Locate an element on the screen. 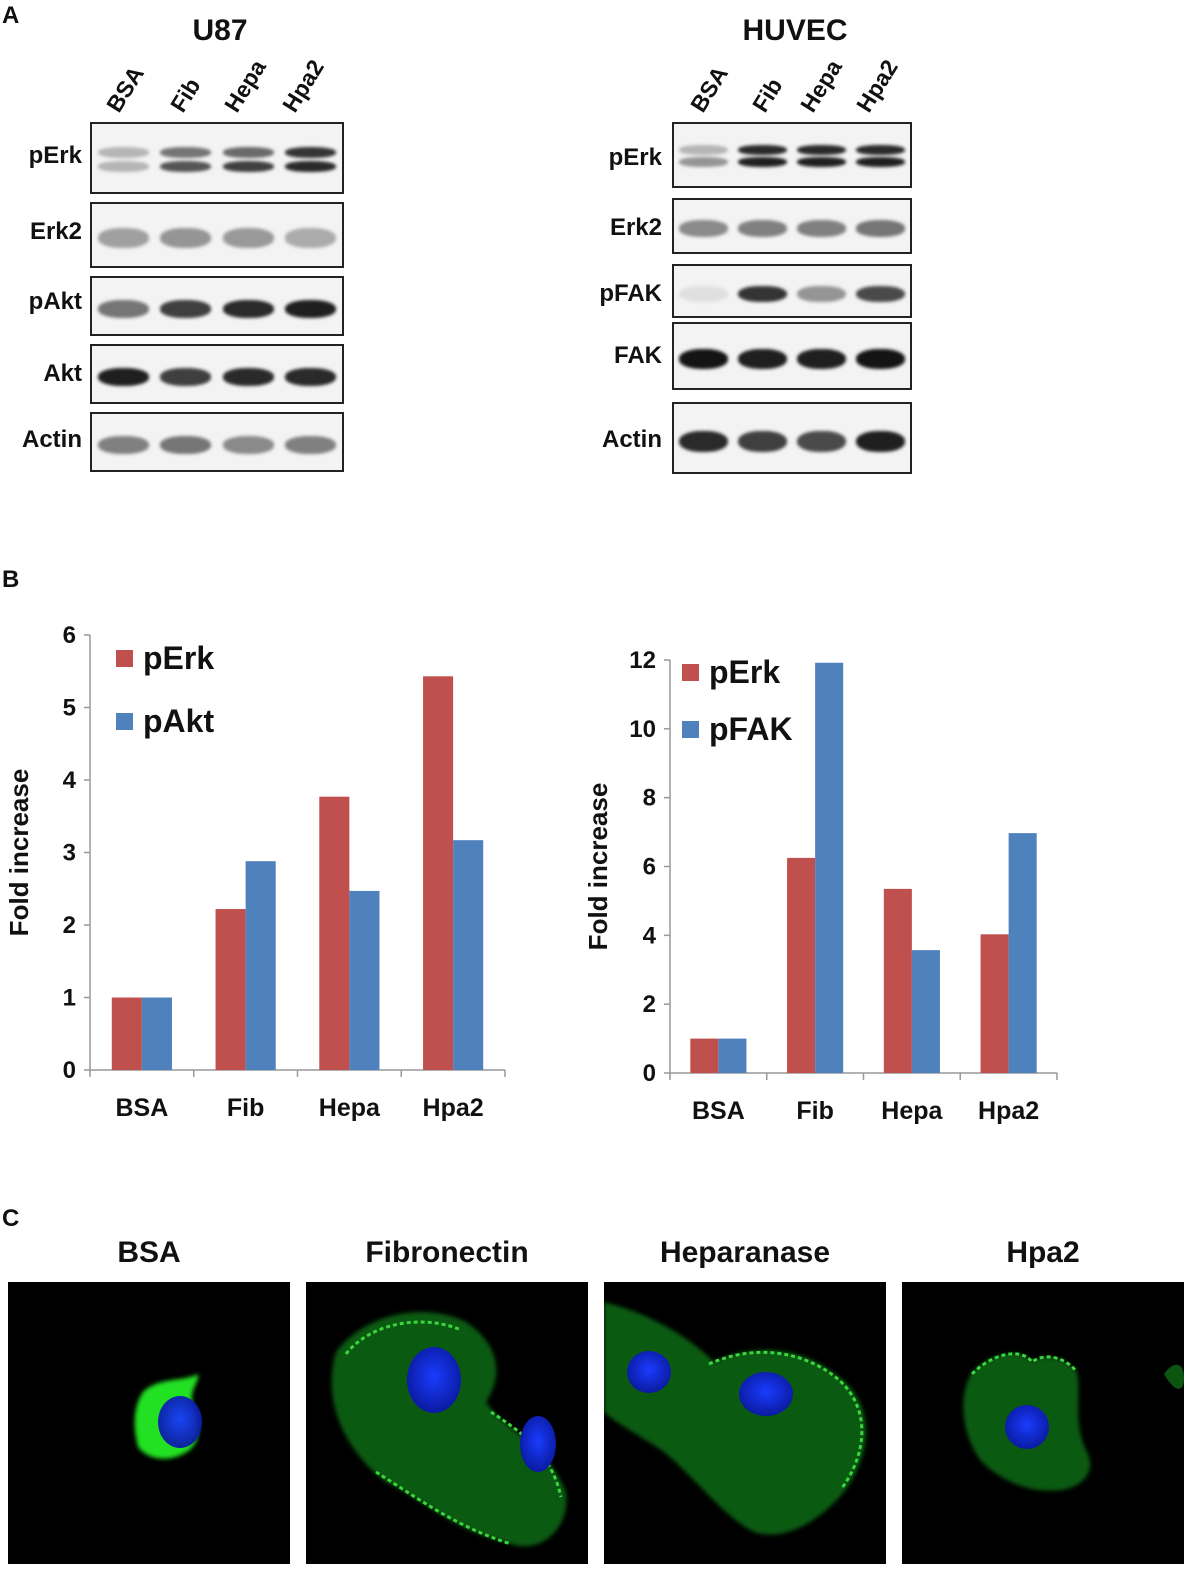 The width and height of the screenshot is (1196, 1578). micrograph-bsa is located at coordinates (149, 1423).